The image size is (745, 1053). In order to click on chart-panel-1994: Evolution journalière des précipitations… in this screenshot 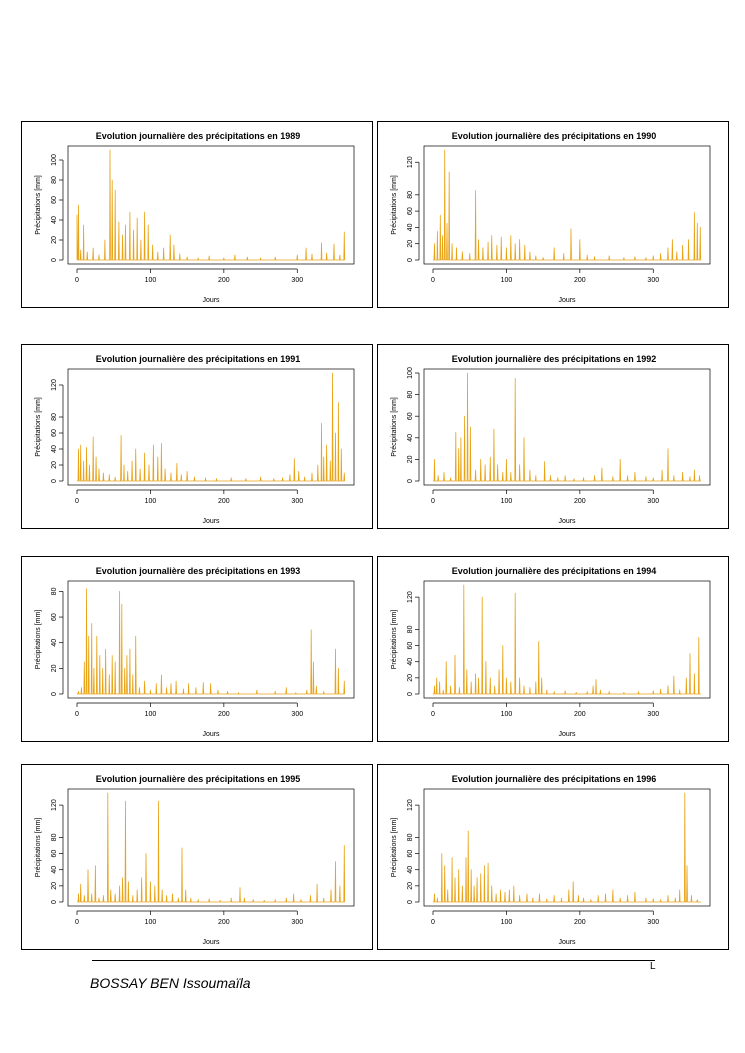, I will do `click(553, 649)`.